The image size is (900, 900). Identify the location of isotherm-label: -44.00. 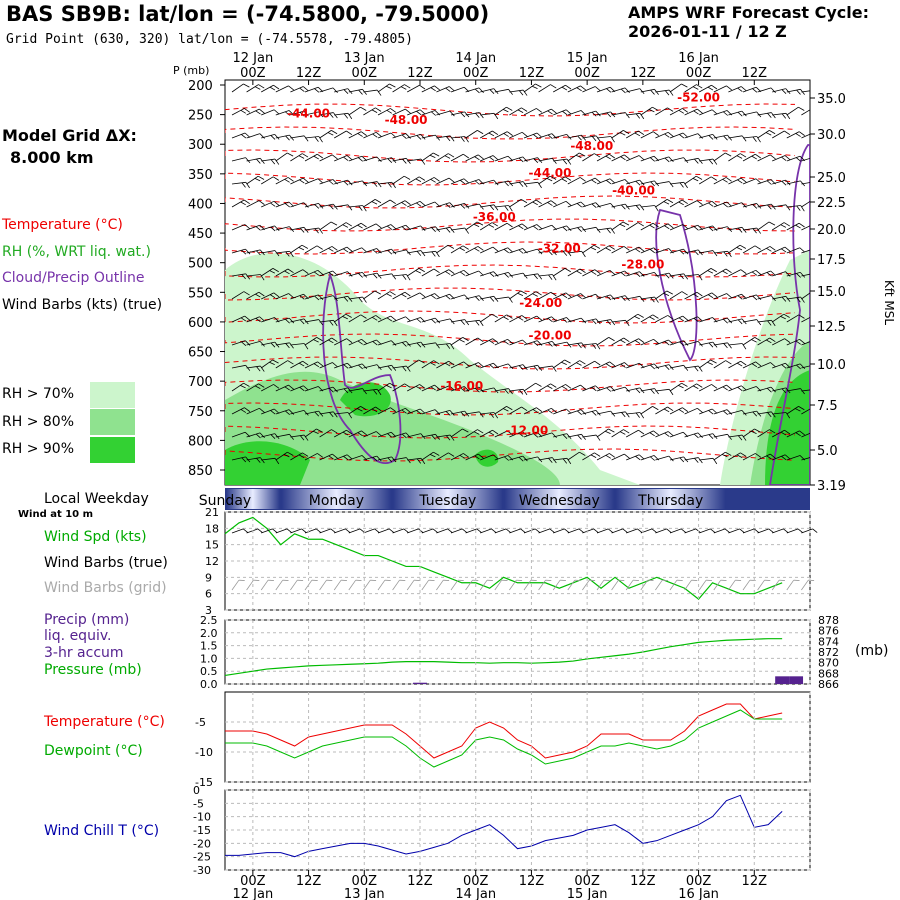
(550, 173).